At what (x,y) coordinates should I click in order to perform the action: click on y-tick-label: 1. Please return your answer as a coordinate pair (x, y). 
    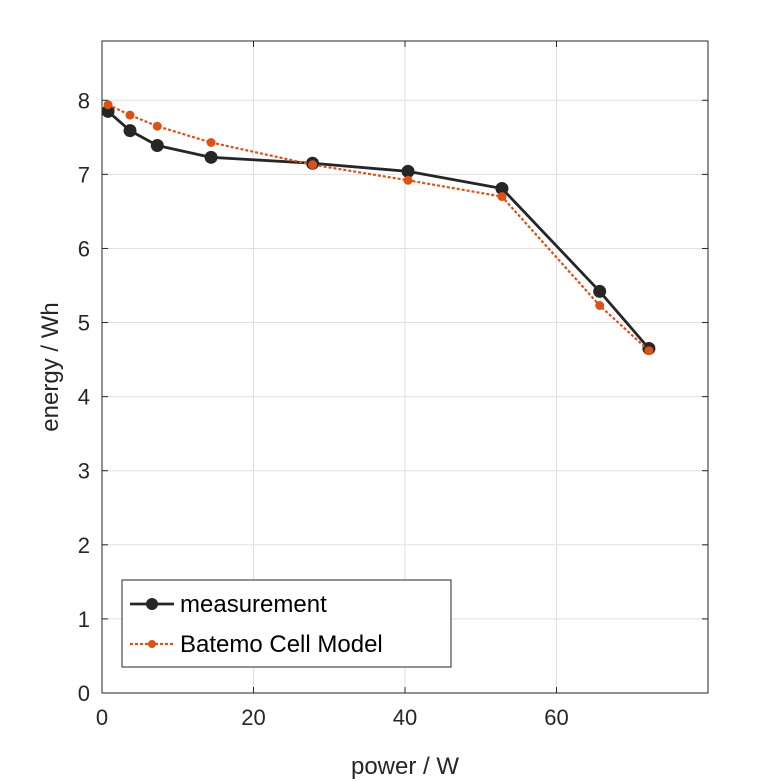
    Looking at the image, I should click on (84, 619).